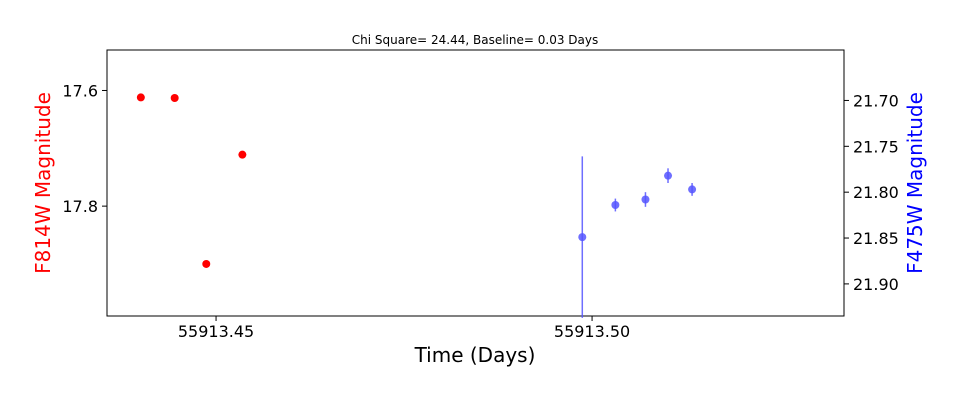 Image resolution: width=960 pixels, height=404 pixels. Describe the element at coordinates (216, 331) in the screenshot. I see `x-tick-label: 55913.45` at that location.